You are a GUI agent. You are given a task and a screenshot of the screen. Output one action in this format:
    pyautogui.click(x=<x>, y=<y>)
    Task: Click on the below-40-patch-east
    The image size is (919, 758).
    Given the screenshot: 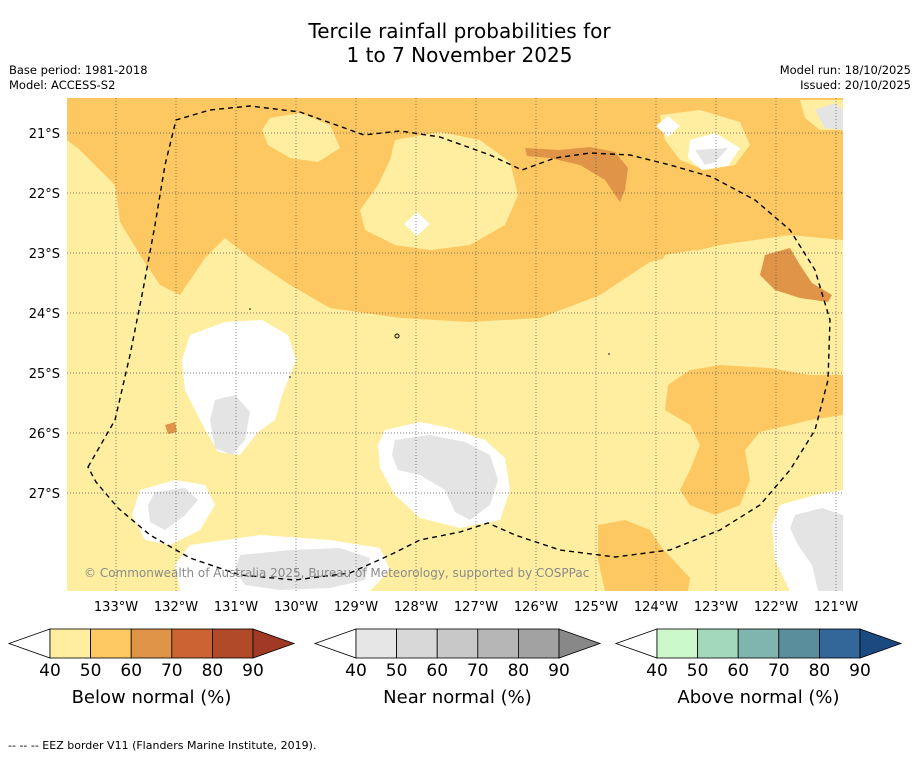 What is the action you would take?
    pyautogui.click(x=684, y=262)
    